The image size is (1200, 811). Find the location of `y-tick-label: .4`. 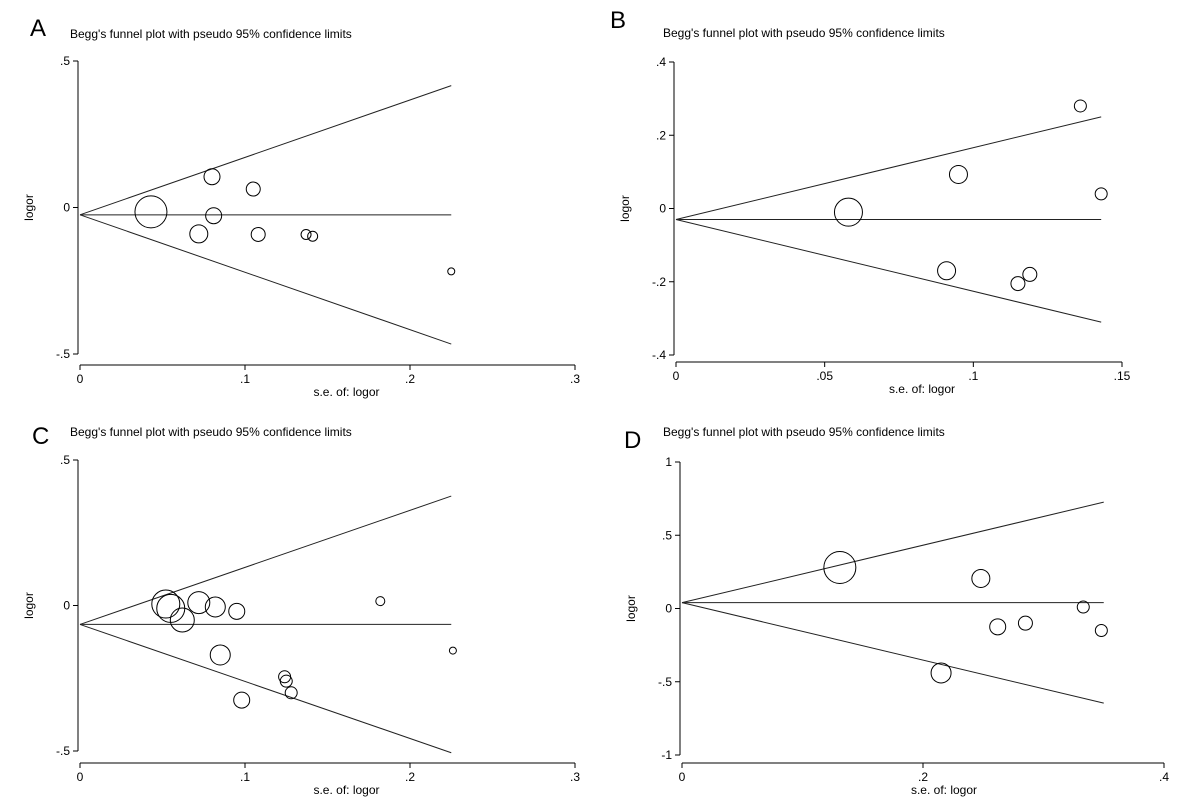

y-tick-label: .4 is located at coordinates (661, 62).